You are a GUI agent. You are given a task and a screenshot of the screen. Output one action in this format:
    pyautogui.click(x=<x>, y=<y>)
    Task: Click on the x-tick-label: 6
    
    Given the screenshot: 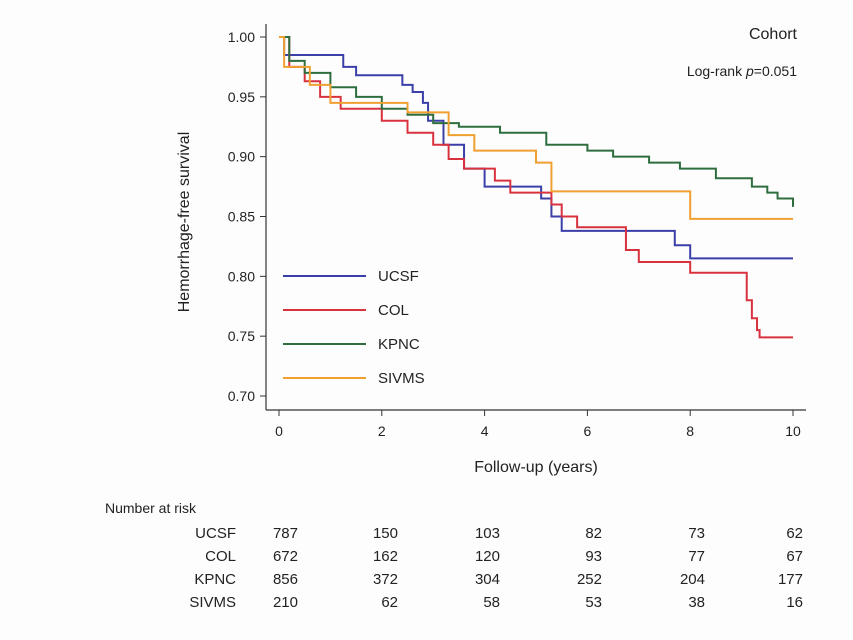 What is the action you would take?
    pyautogui.click(x=588, y=431)
    